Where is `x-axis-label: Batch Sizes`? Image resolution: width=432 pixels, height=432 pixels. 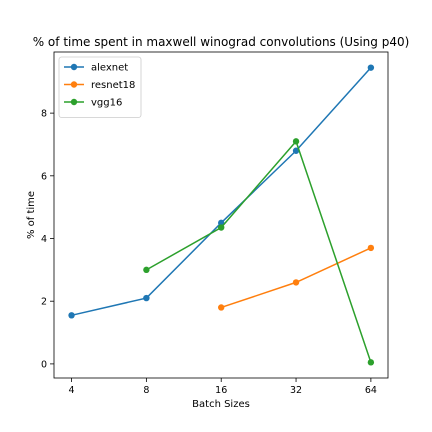
x-axis-label: Batch Sizes is located at coordinates (221, 404).